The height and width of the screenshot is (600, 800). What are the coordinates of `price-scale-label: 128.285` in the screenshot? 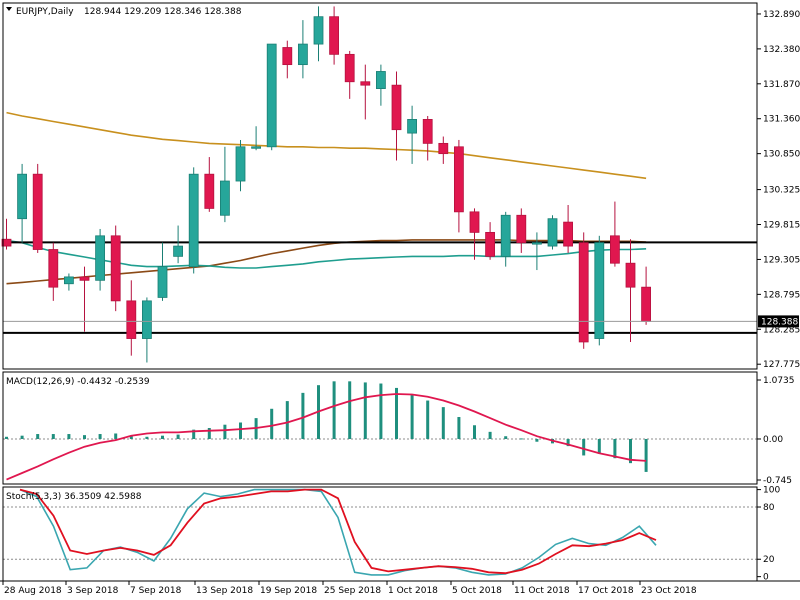 It's located at (781, 330).